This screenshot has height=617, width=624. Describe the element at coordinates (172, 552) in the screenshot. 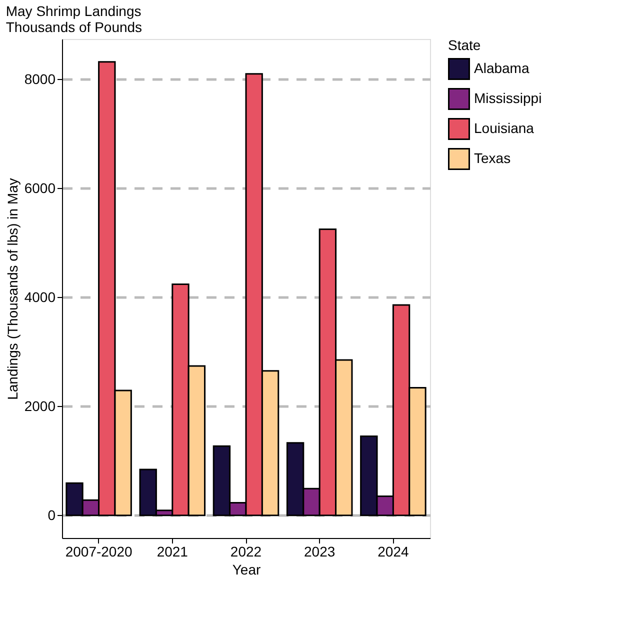

I see `x-tick-label: 2021` at that location.